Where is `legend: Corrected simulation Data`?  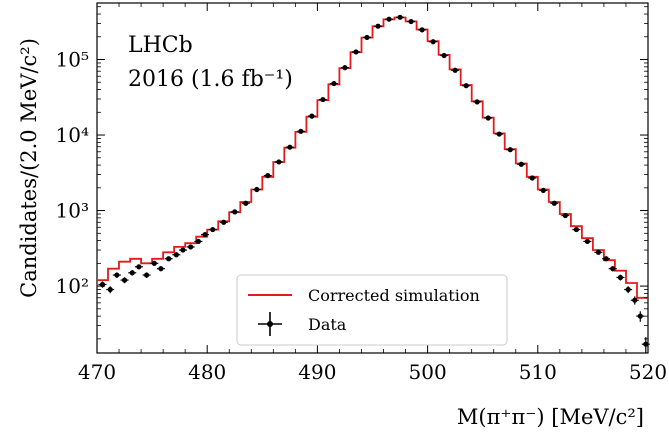
legend: Corrected simulation Data is located at coordinates (372, 310).